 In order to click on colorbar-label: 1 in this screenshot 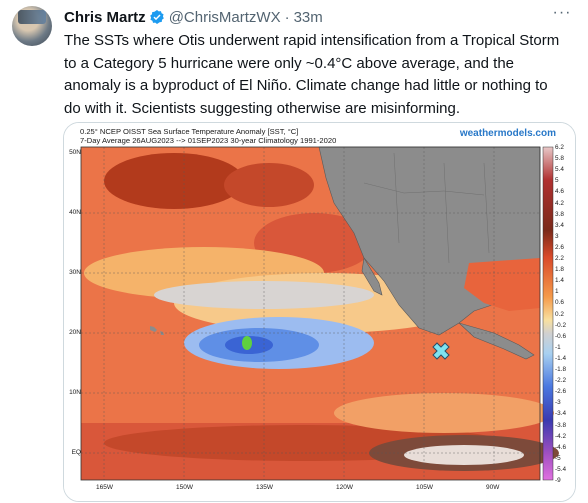, I will do `click(557, 292)`.